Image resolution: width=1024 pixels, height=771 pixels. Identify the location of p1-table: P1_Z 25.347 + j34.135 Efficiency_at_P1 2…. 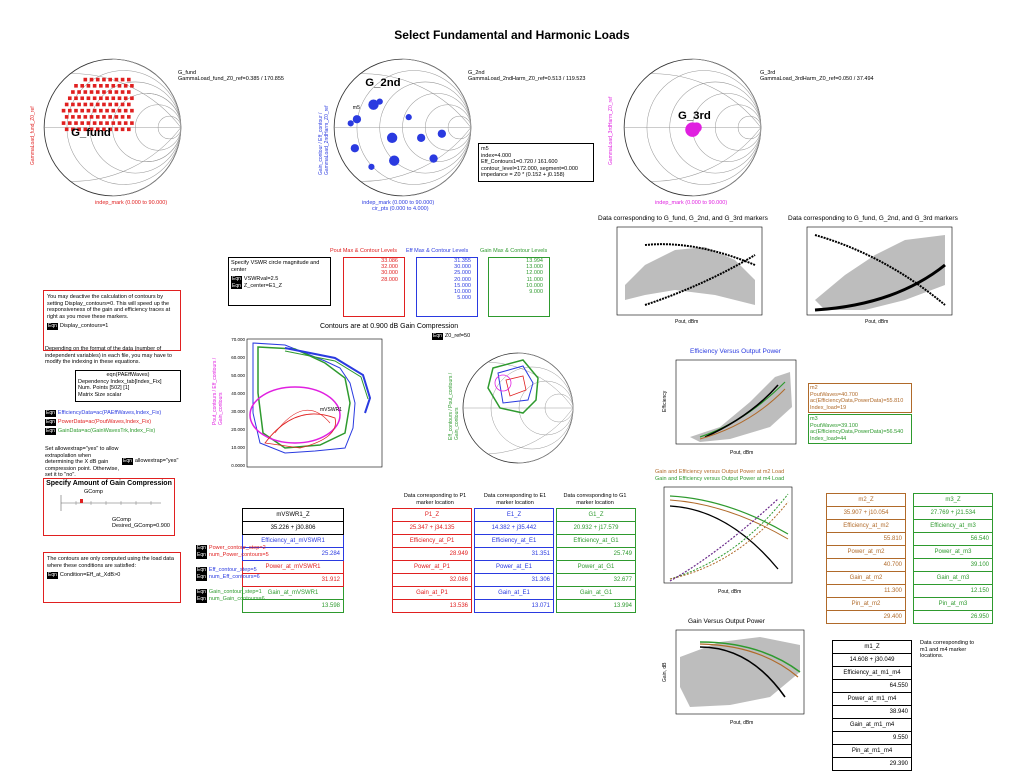
(432, 560).